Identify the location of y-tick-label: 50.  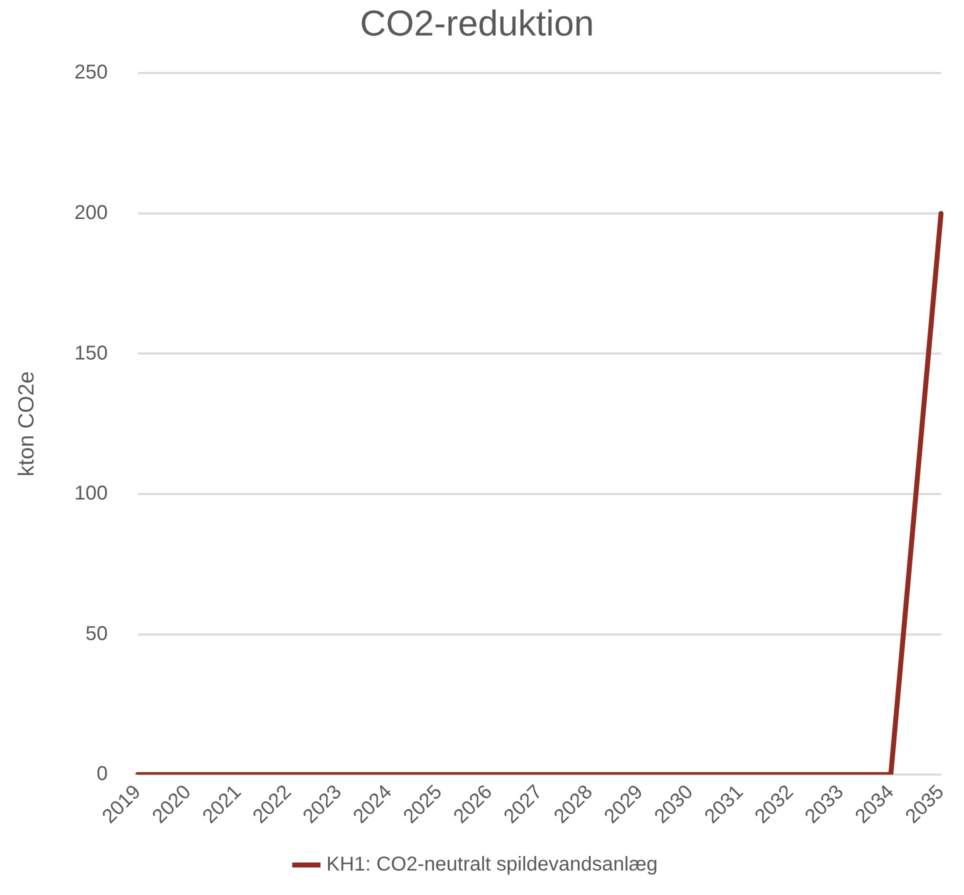
(97, 633).